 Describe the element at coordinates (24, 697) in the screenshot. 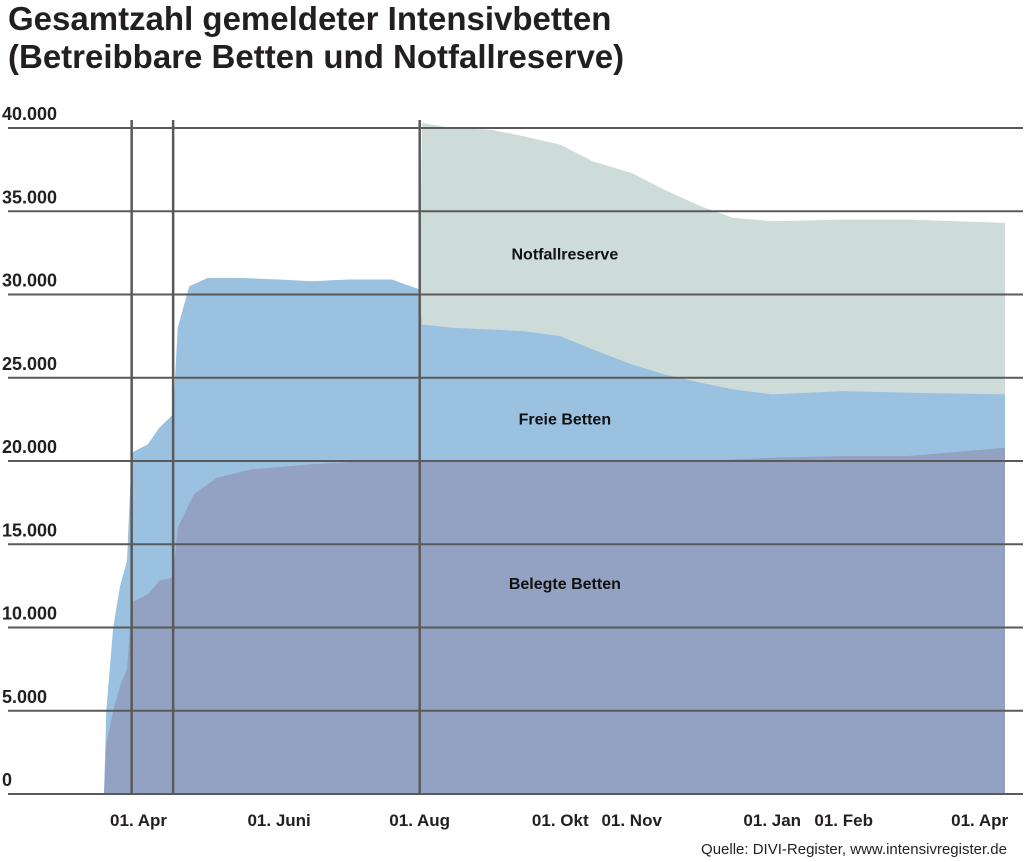

I see `y-tick-label: 5.000` at that location.